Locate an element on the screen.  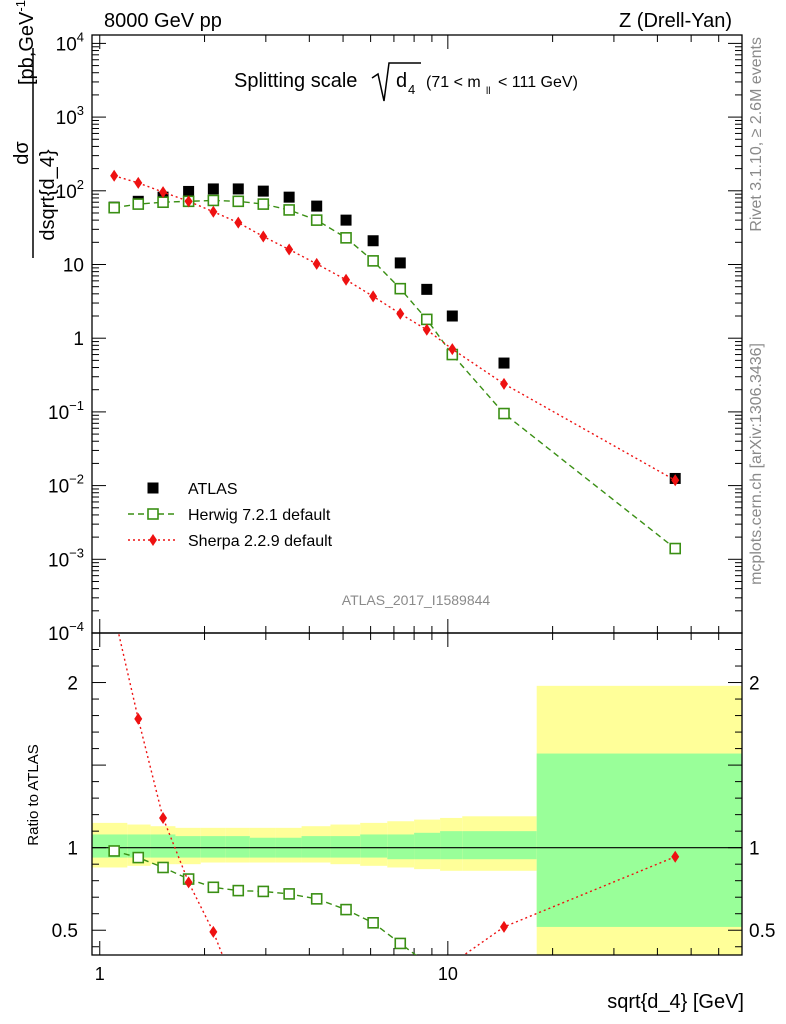
ylabel-units: [pb,GeV-1] is located at coordinates (25, 42).